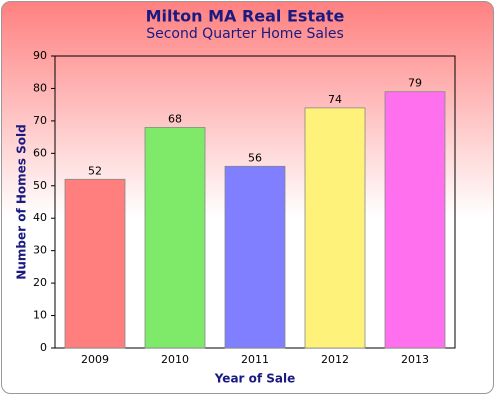 The image size is (500, 400). What do you see at coordinates (40, 282) in the screenshot?
I see `y-tick-label: 20` at bounding box center [40, 282].